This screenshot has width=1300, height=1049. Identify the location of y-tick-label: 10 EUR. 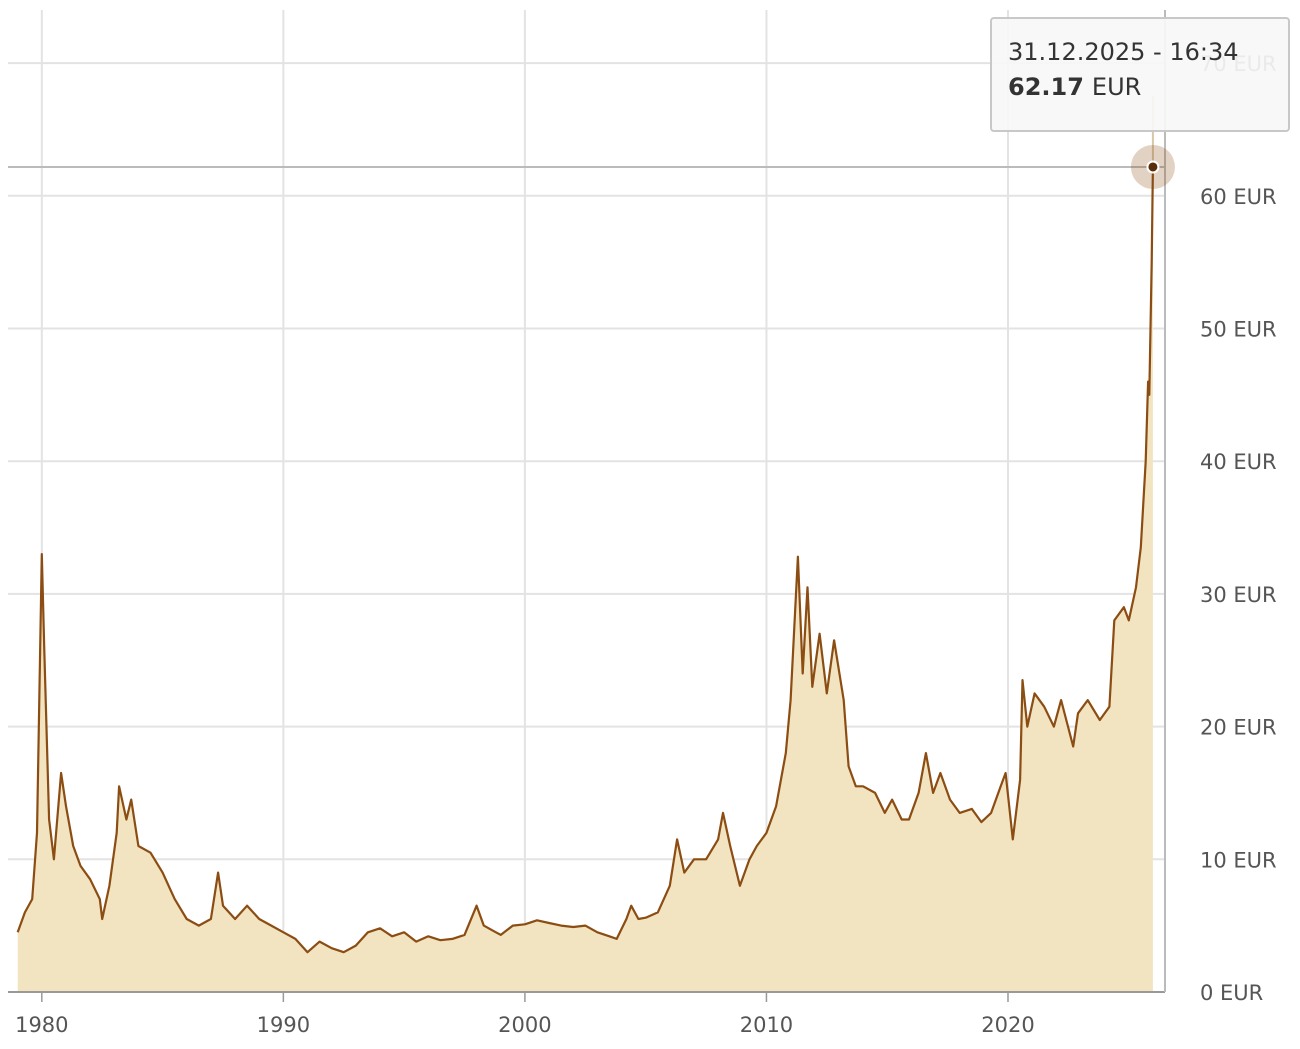
(1238, 860).